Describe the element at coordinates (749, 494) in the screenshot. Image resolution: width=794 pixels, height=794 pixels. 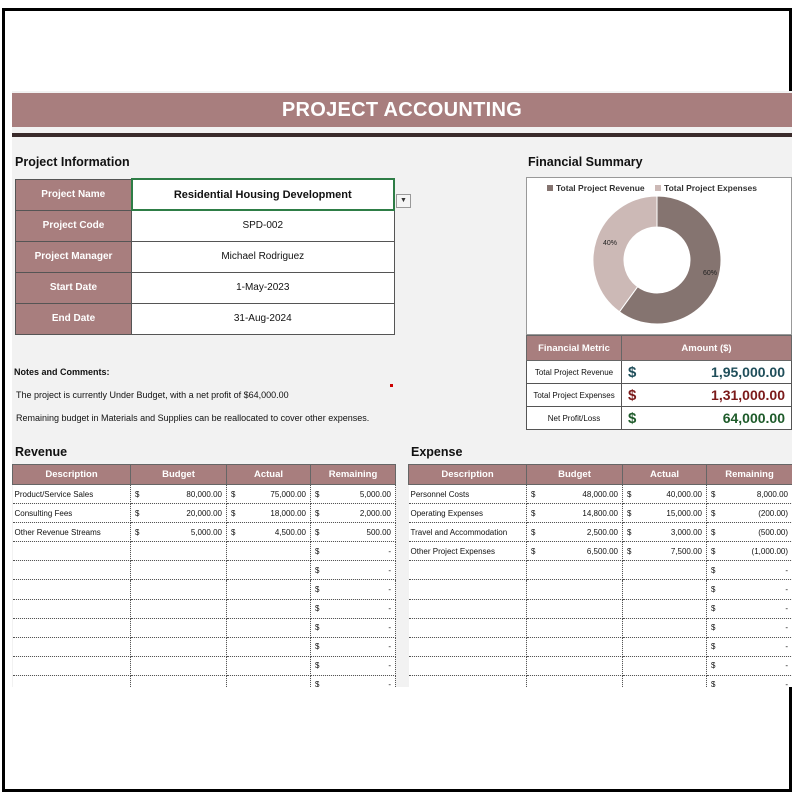
I see `remaining-cell: $8,000.00` at that location.